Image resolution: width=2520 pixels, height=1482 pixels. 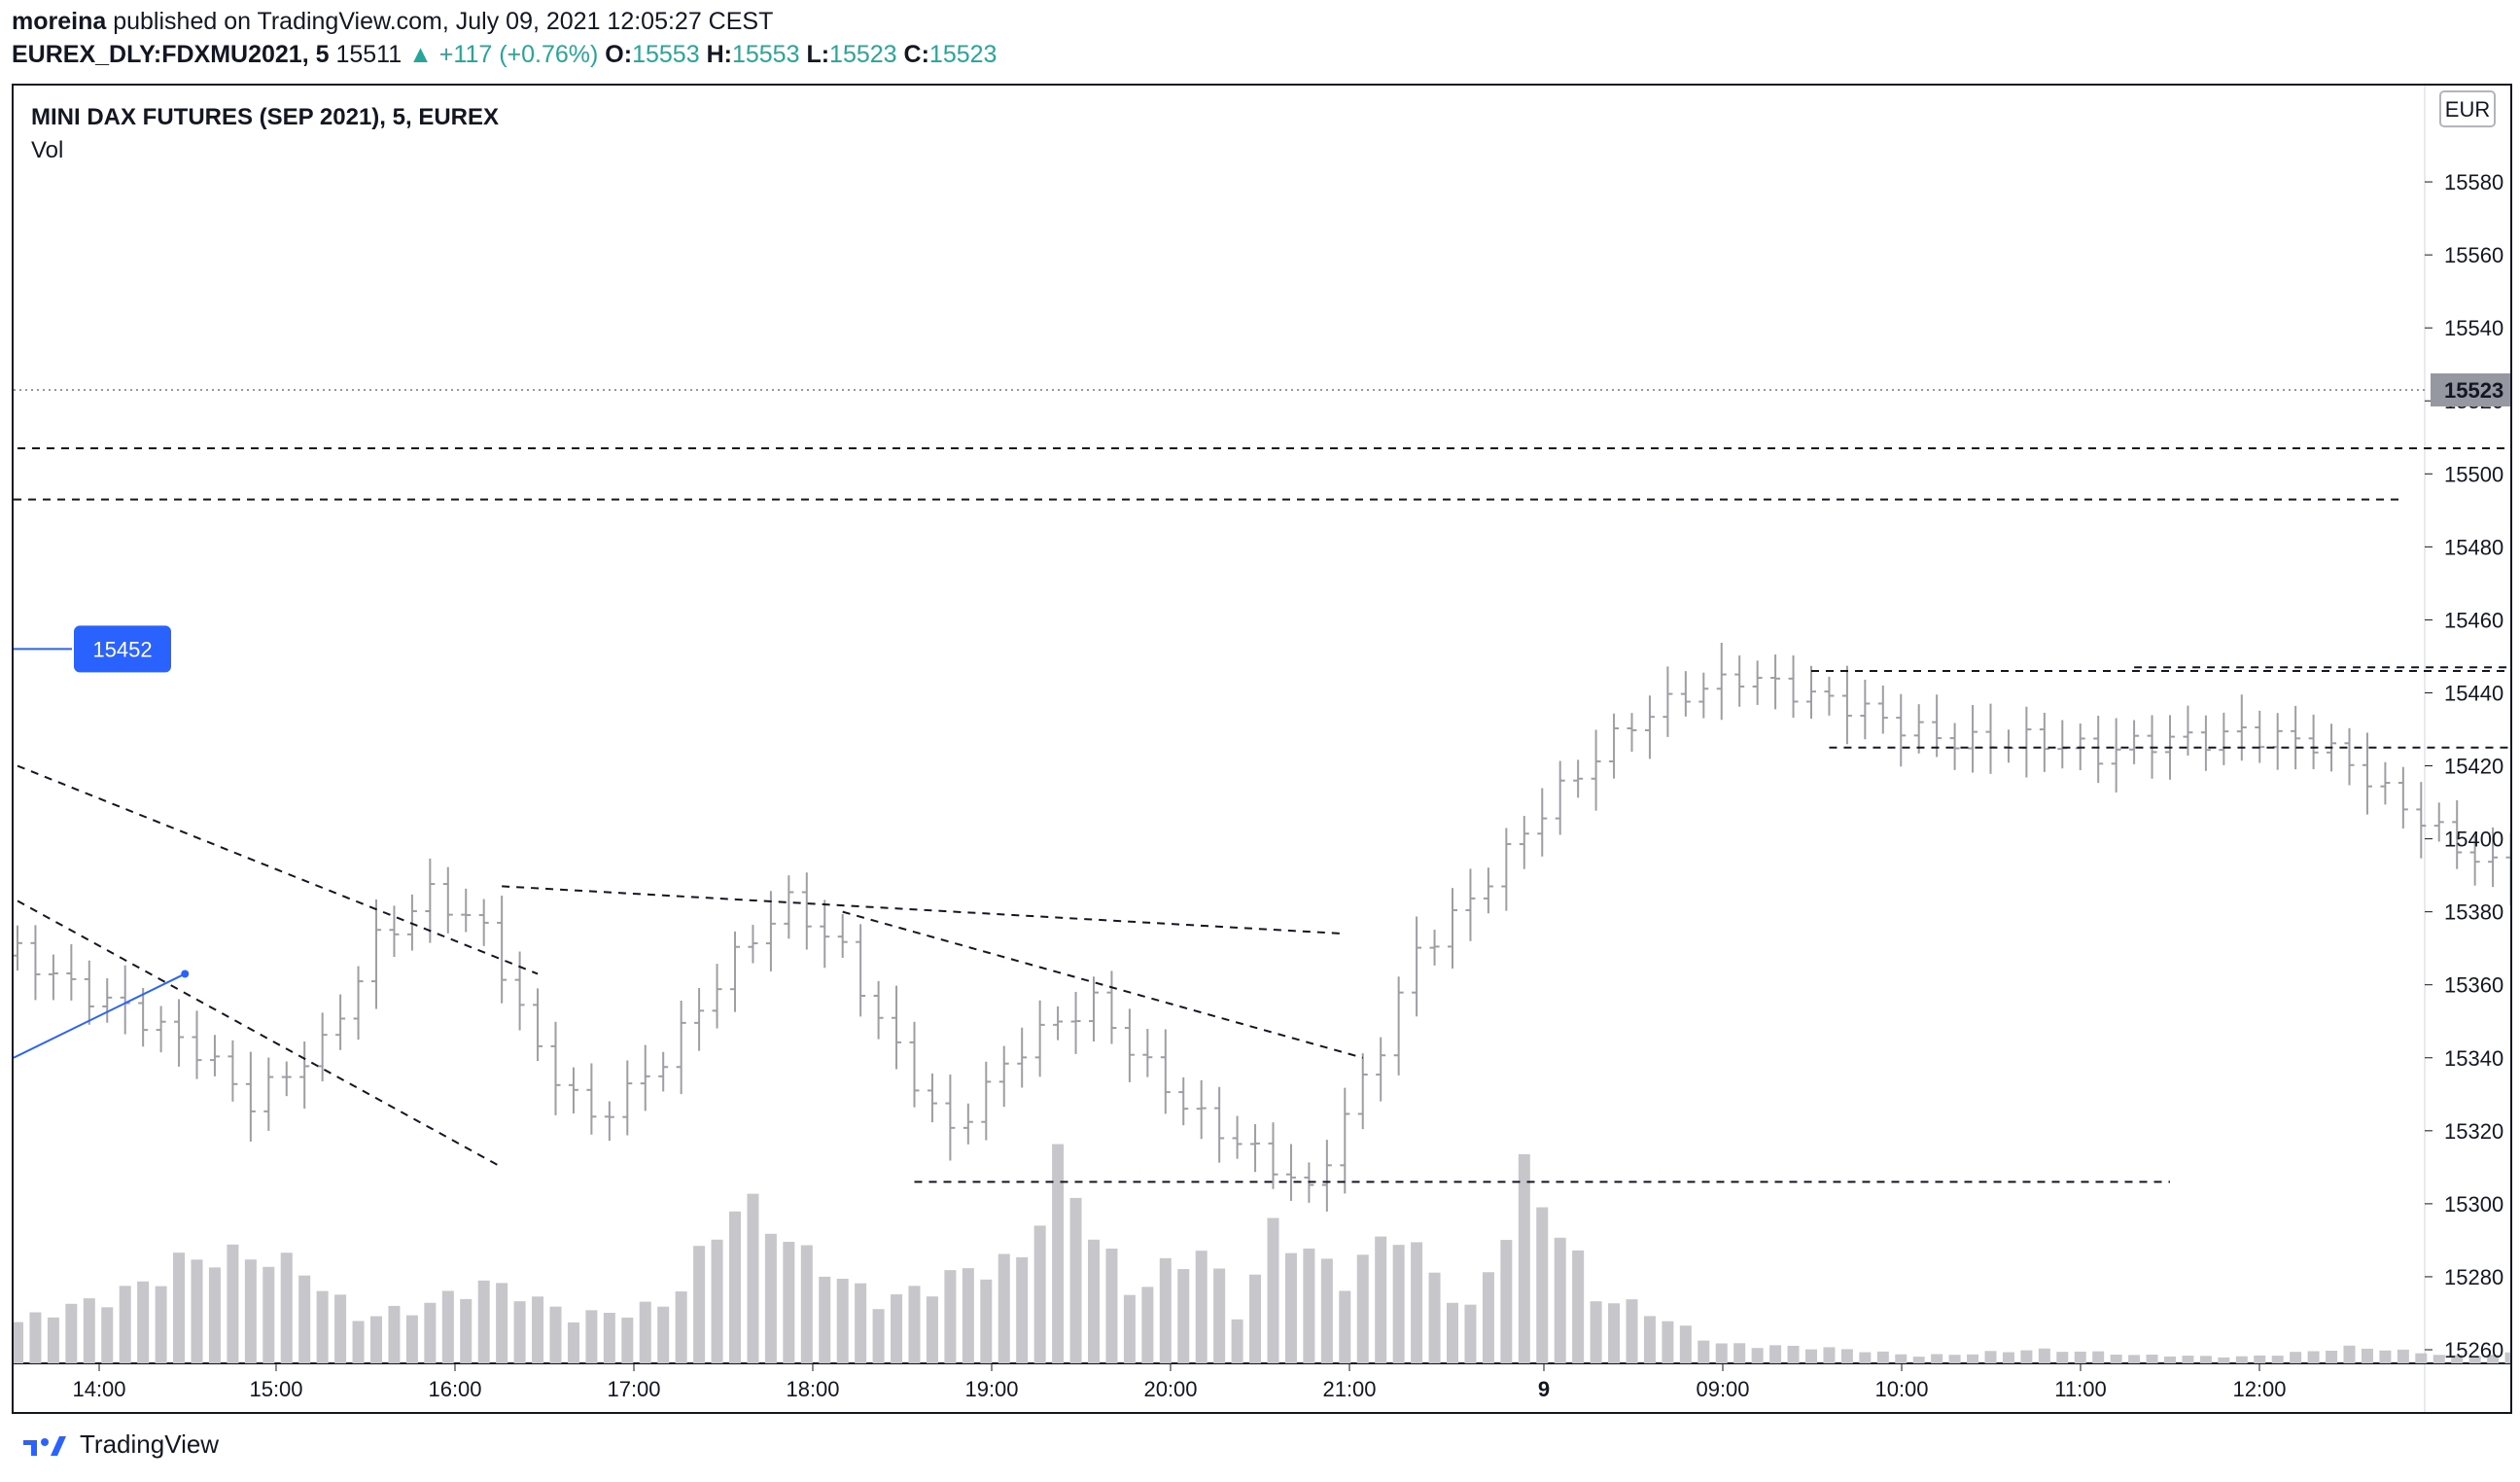 What do you see at coordinates (2473, 474) in the screenshot?
I see `y-tick-label: 15500` at bounding box center [2473, 474].